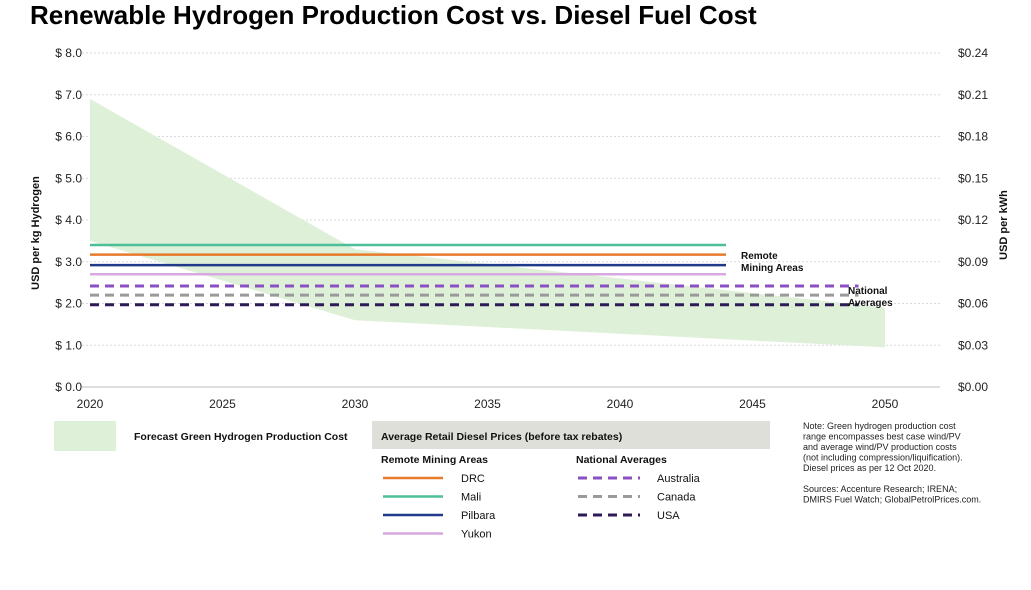 This screenshot has height=590, width=1031. What do you see at coordinates (68, 345) in the screenshot?
I see `y-left-tick-label: $ 1.0` at bounding box center [68, 345].